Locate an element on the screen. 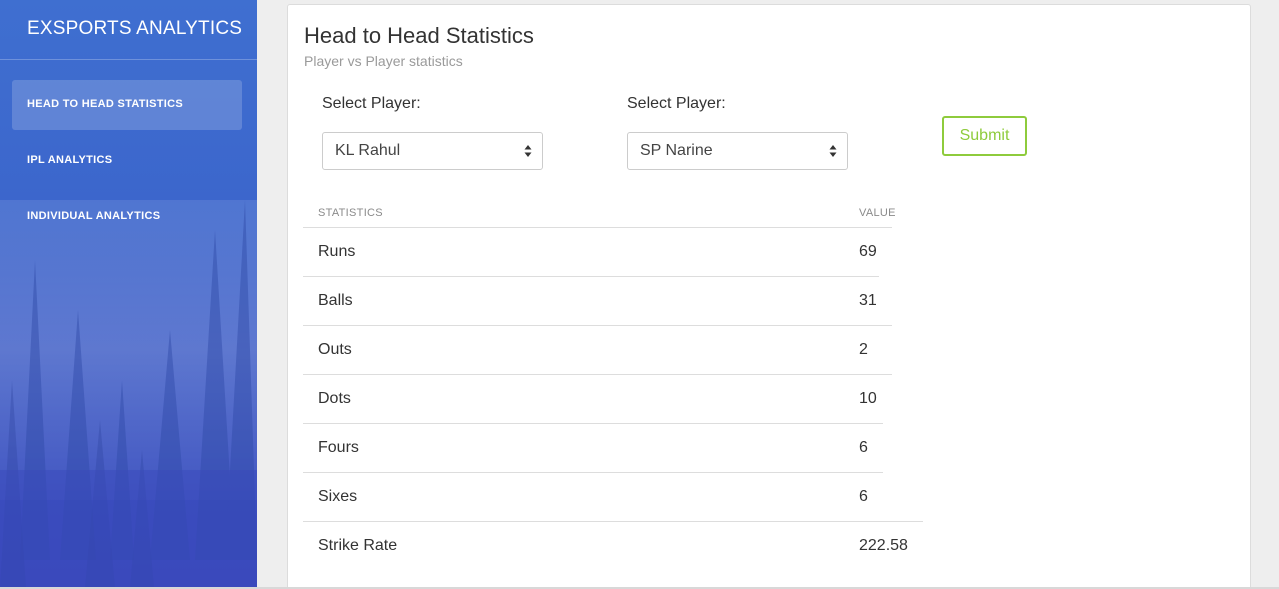  table-row: Sixes 6 is located at coordinates (593, 496).